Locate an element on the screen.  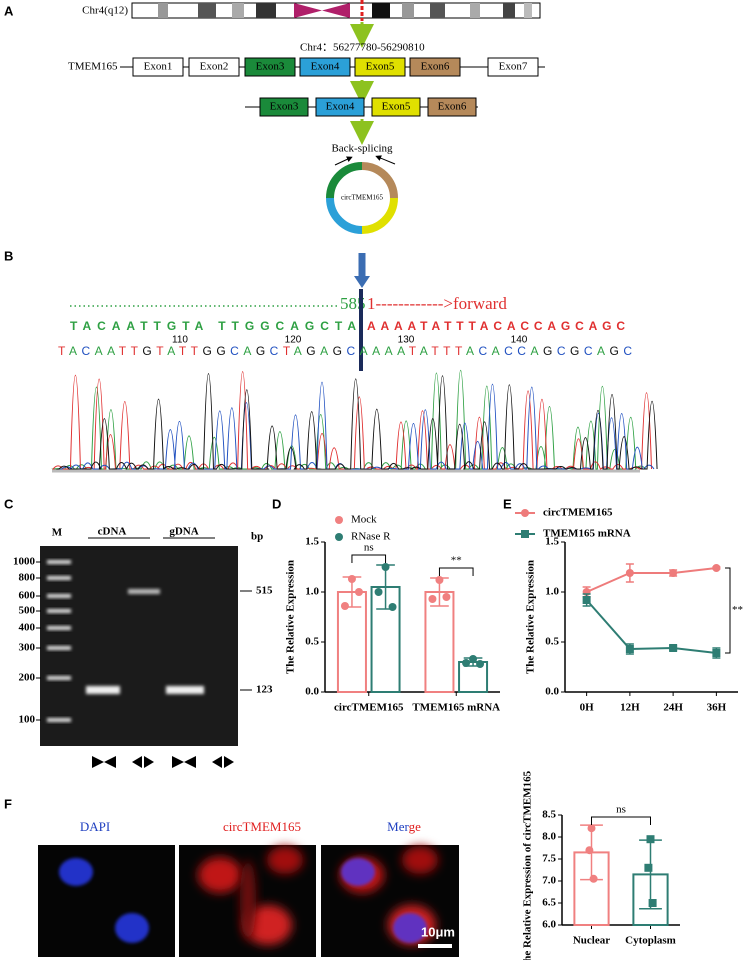
position: 130 is located at coordinates (406, 340).